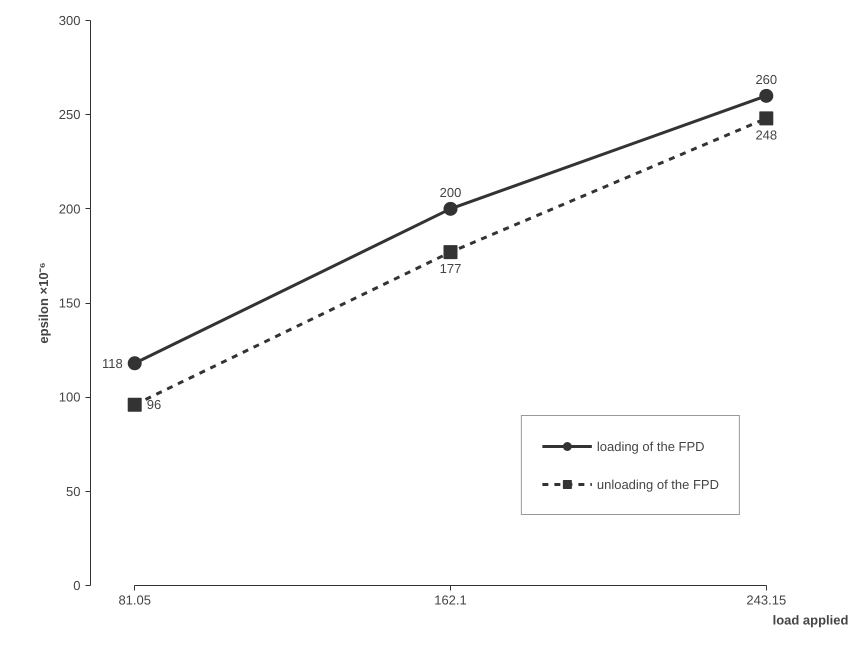 The width and height of the screenshot is (865, 669). Describe the element at coordinates (766, 134) in the screenshot. I see `data-label: 248` at that location.